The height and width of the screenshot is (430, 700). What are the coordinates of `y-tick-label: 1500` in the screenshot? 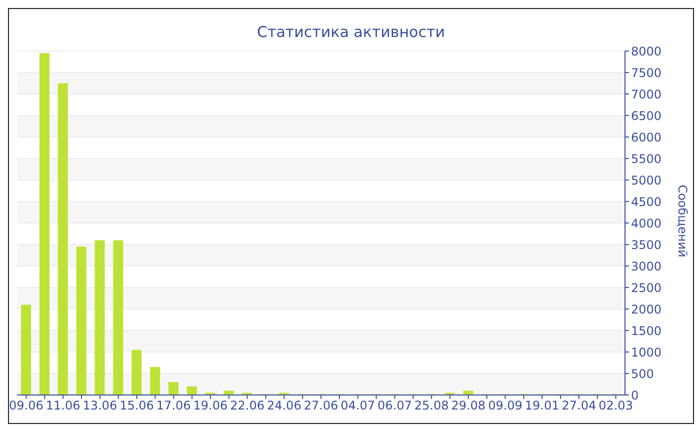 It's located at (646, 331).